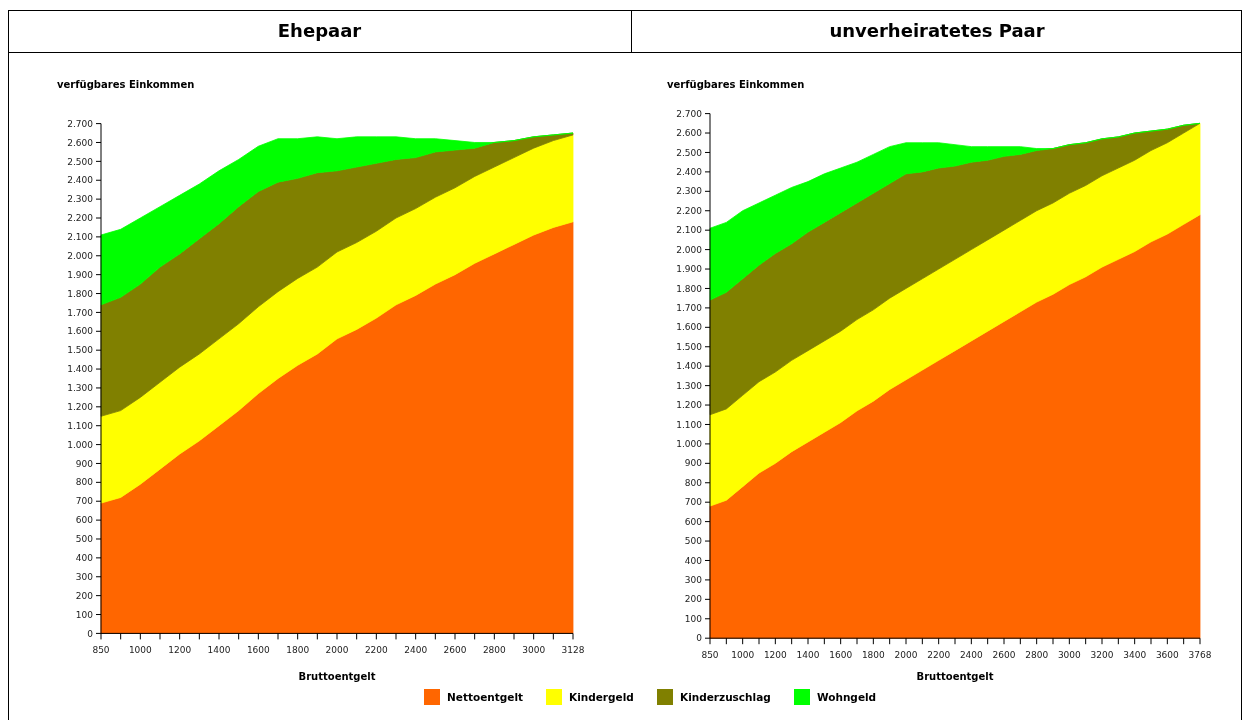 The image size is (1243, 720). I want to click on legend-label: Kinderzuschlag, so click(725, 697).